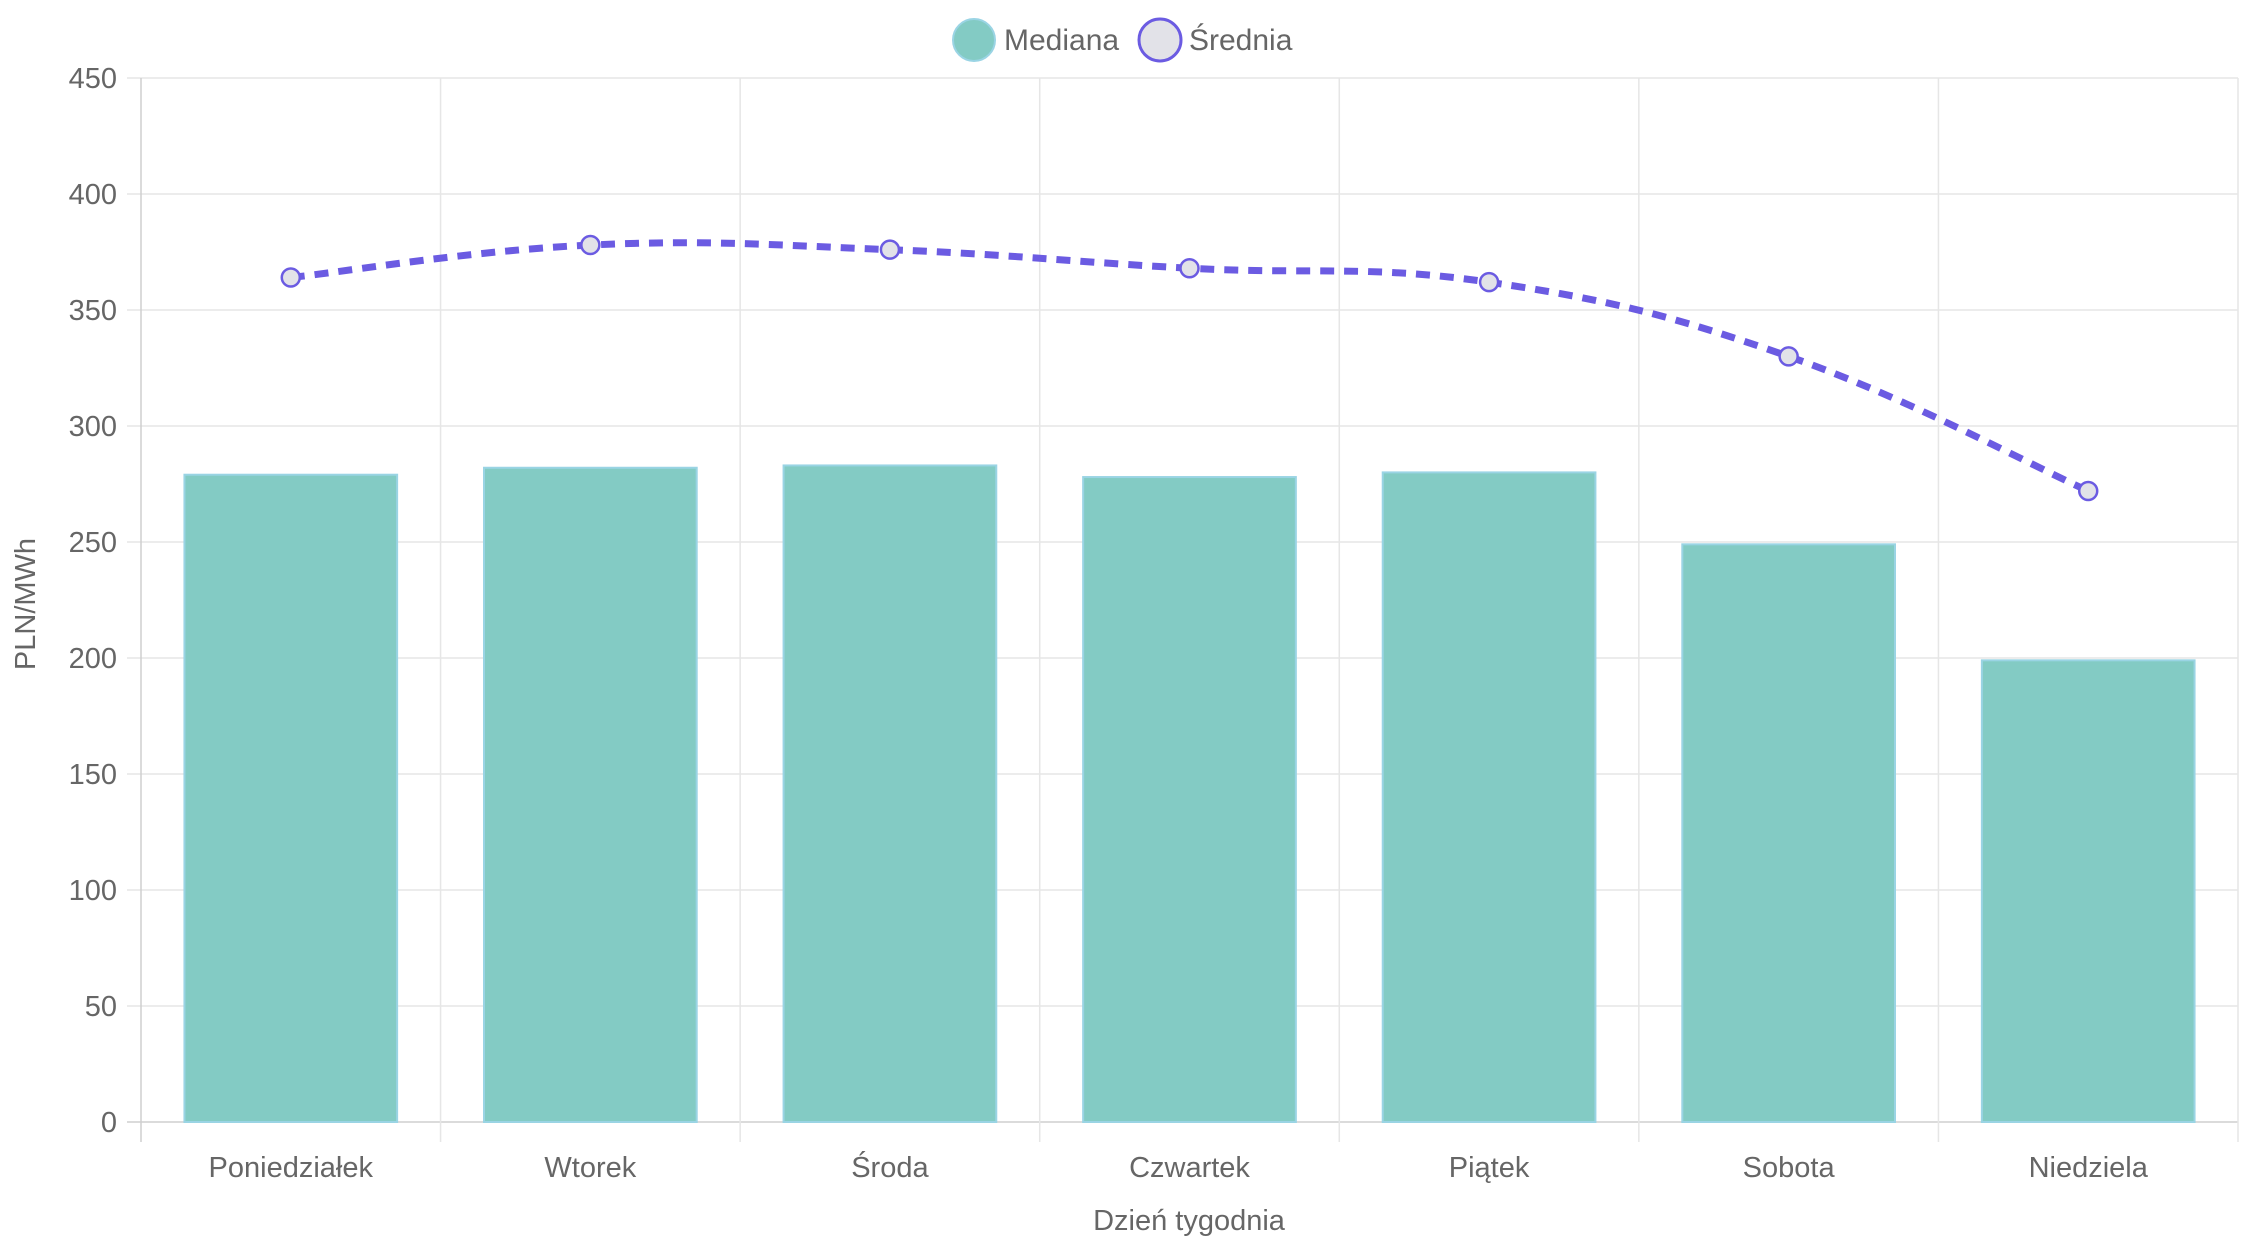 The height and width of the screenshot is (1250, 2250). What do you see at coordinates (93, 891) in the screenshot?
I see `y-tick-label: 100` at bounding box center [93, 891].